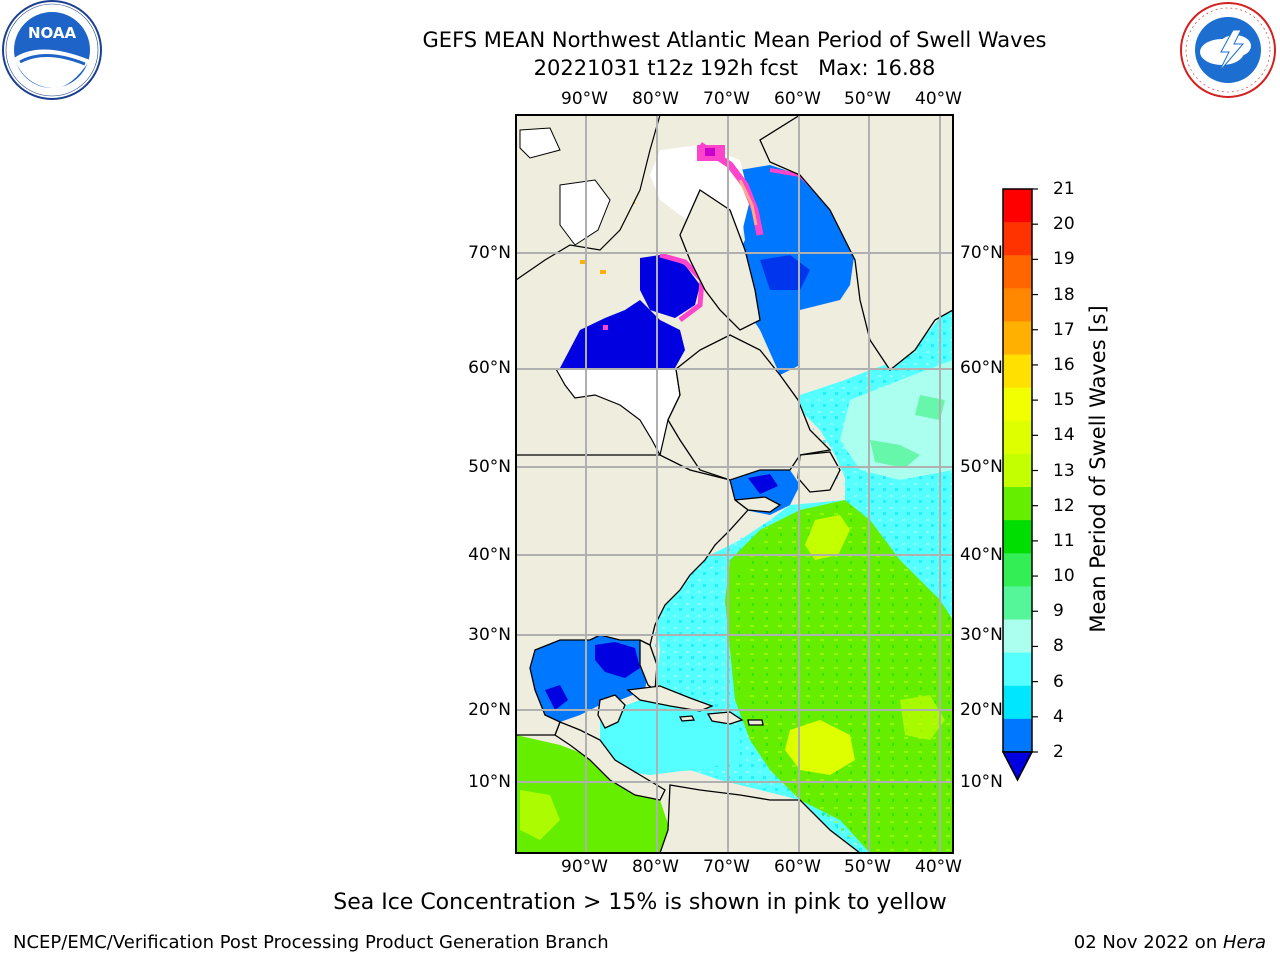 The height and width of the screenshot is (960, 1280). What do you see at coordinates (922, 717) in the screenshot?
I see `ocean-lime-spot-east` at bounding box center [922, 717].